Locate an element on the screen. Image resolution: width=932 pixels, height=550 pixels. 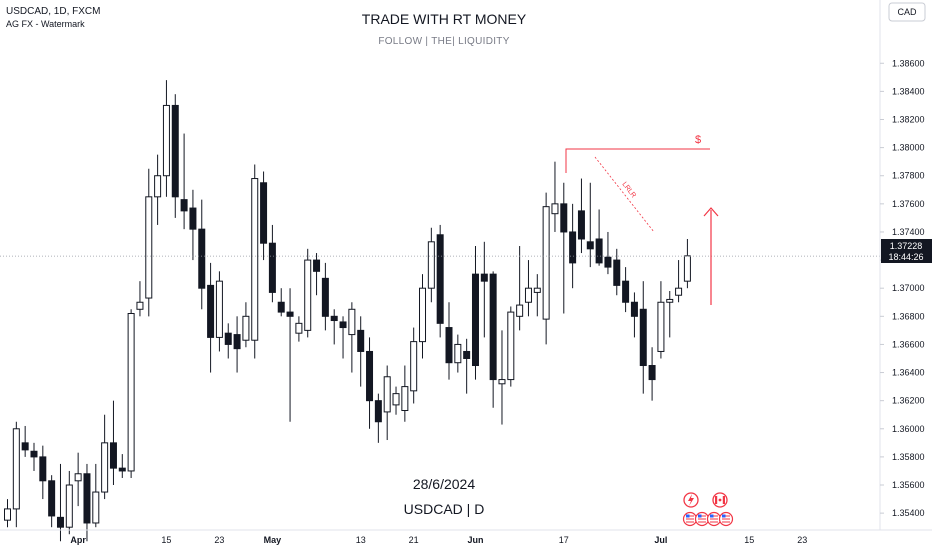
price-tick-label: 1.38000 is located at coordinates (908, 148).